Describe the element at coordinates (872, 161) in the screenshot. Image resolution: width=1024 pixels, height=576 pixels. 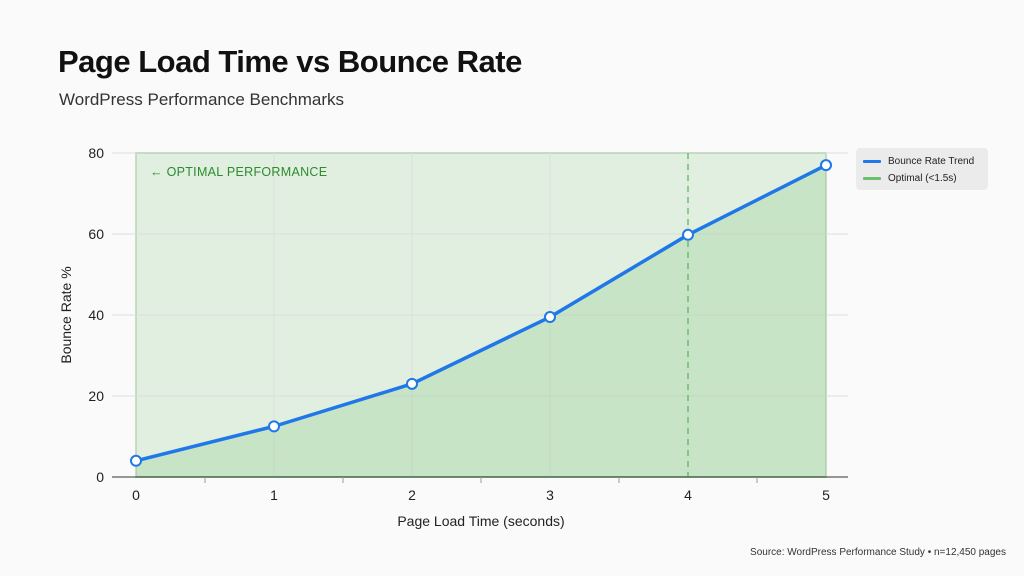
I see `legend-swatch-trend` at that location.